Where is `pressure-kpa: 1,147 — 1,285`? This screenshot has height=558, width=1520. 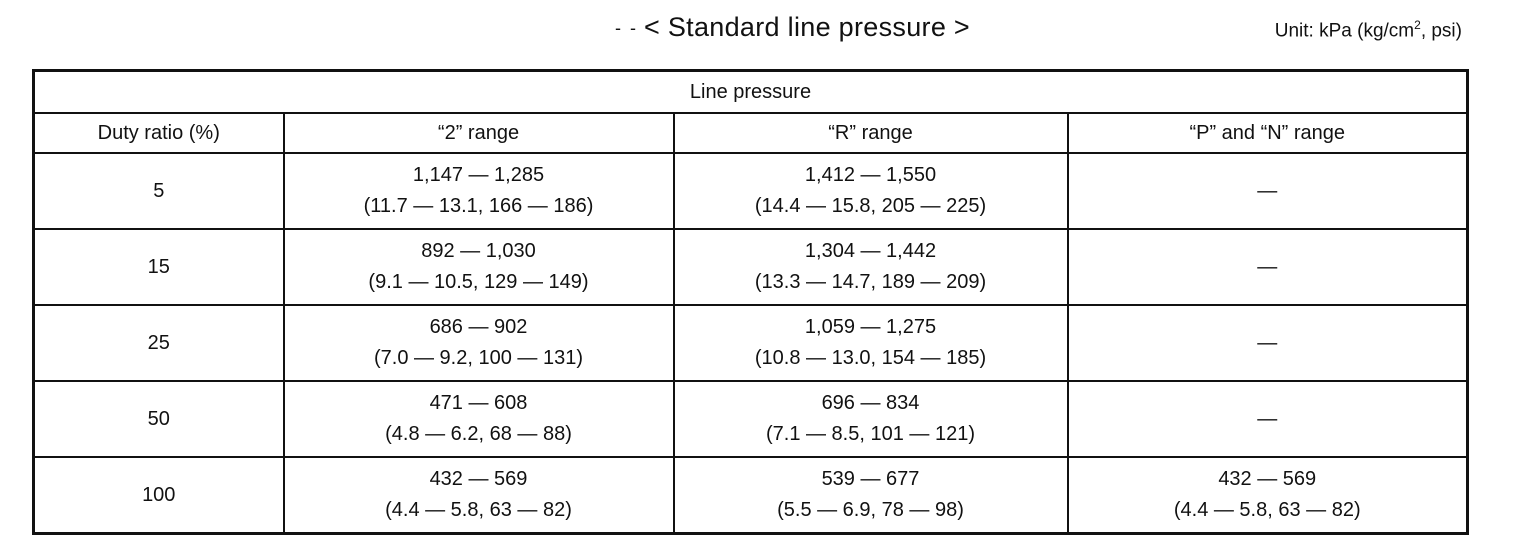
pressure-kpa: 1,147 — 1,285 is located at coordinates (478, 175).